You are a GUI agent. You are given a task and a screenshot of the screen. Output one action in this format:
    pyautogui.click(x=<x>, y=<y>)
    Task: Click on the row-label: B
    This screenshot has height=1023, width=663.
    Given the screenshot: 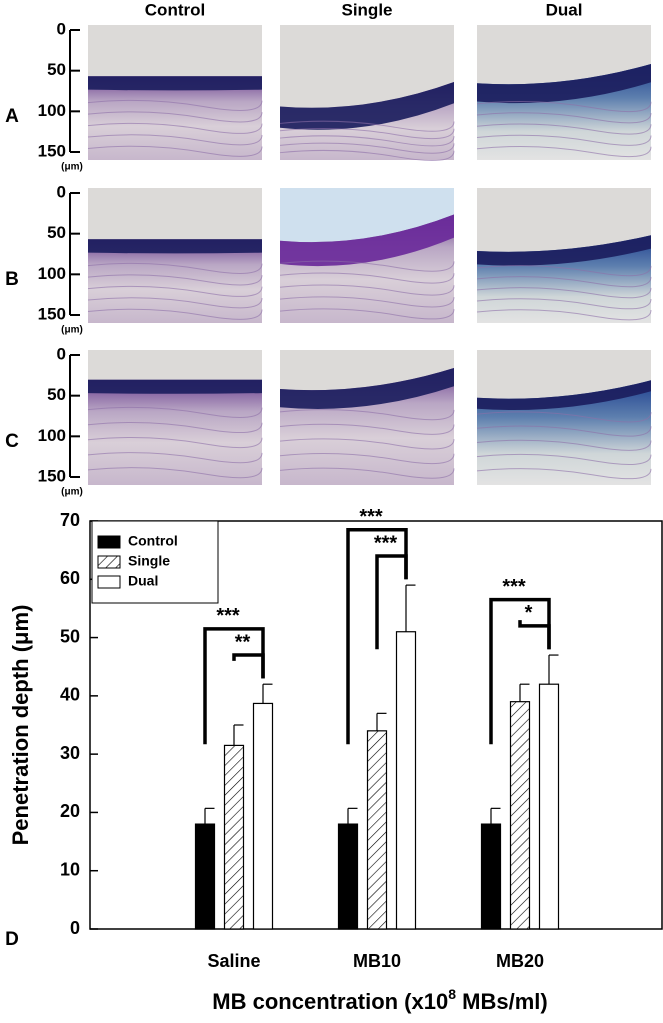 What is the action you would take?
    pyautogui.click(x=12, y=279)
    